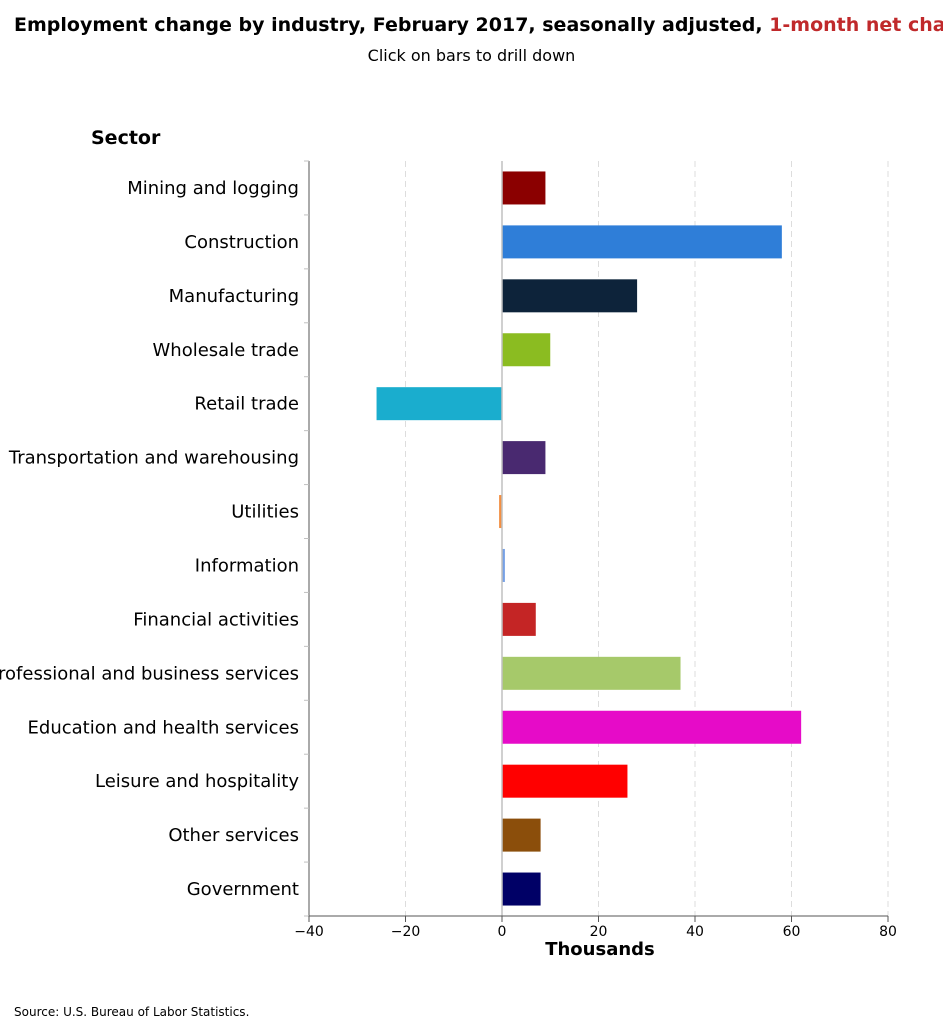  Describe the element at coordinates (792, 932) in the screenshot. I see `x-tick-label: 60` at that location.